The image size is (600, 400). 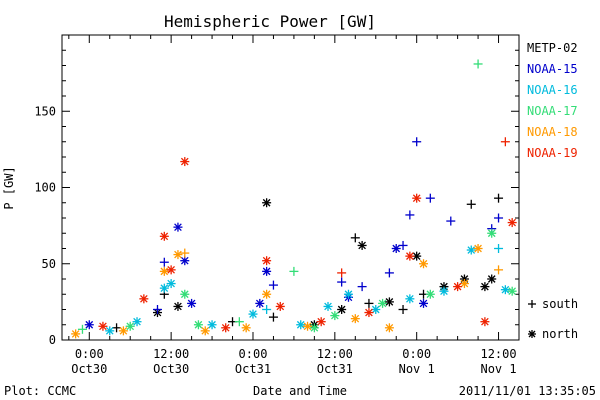 What do you see at coordinates (552, 111) in the screenshot?
I see `legend-entry: NOAA-17` at bounding box center [552, 111].